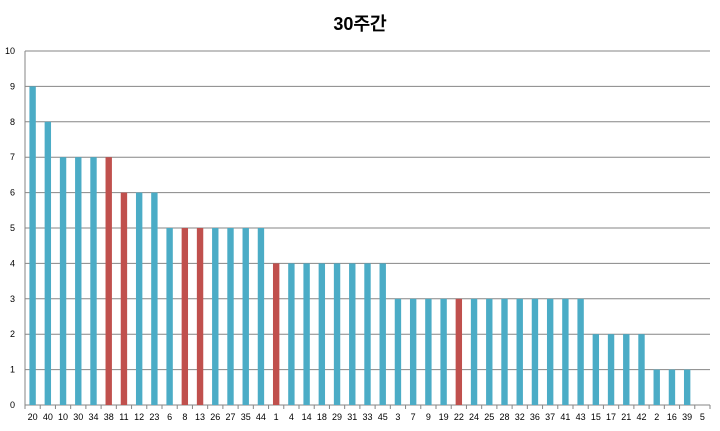 The image size is (720, 431). What do you see at coordinates (63, 417) in the screenshot?
I see `x-tick-label: 10` at bounding box center [63, 417].